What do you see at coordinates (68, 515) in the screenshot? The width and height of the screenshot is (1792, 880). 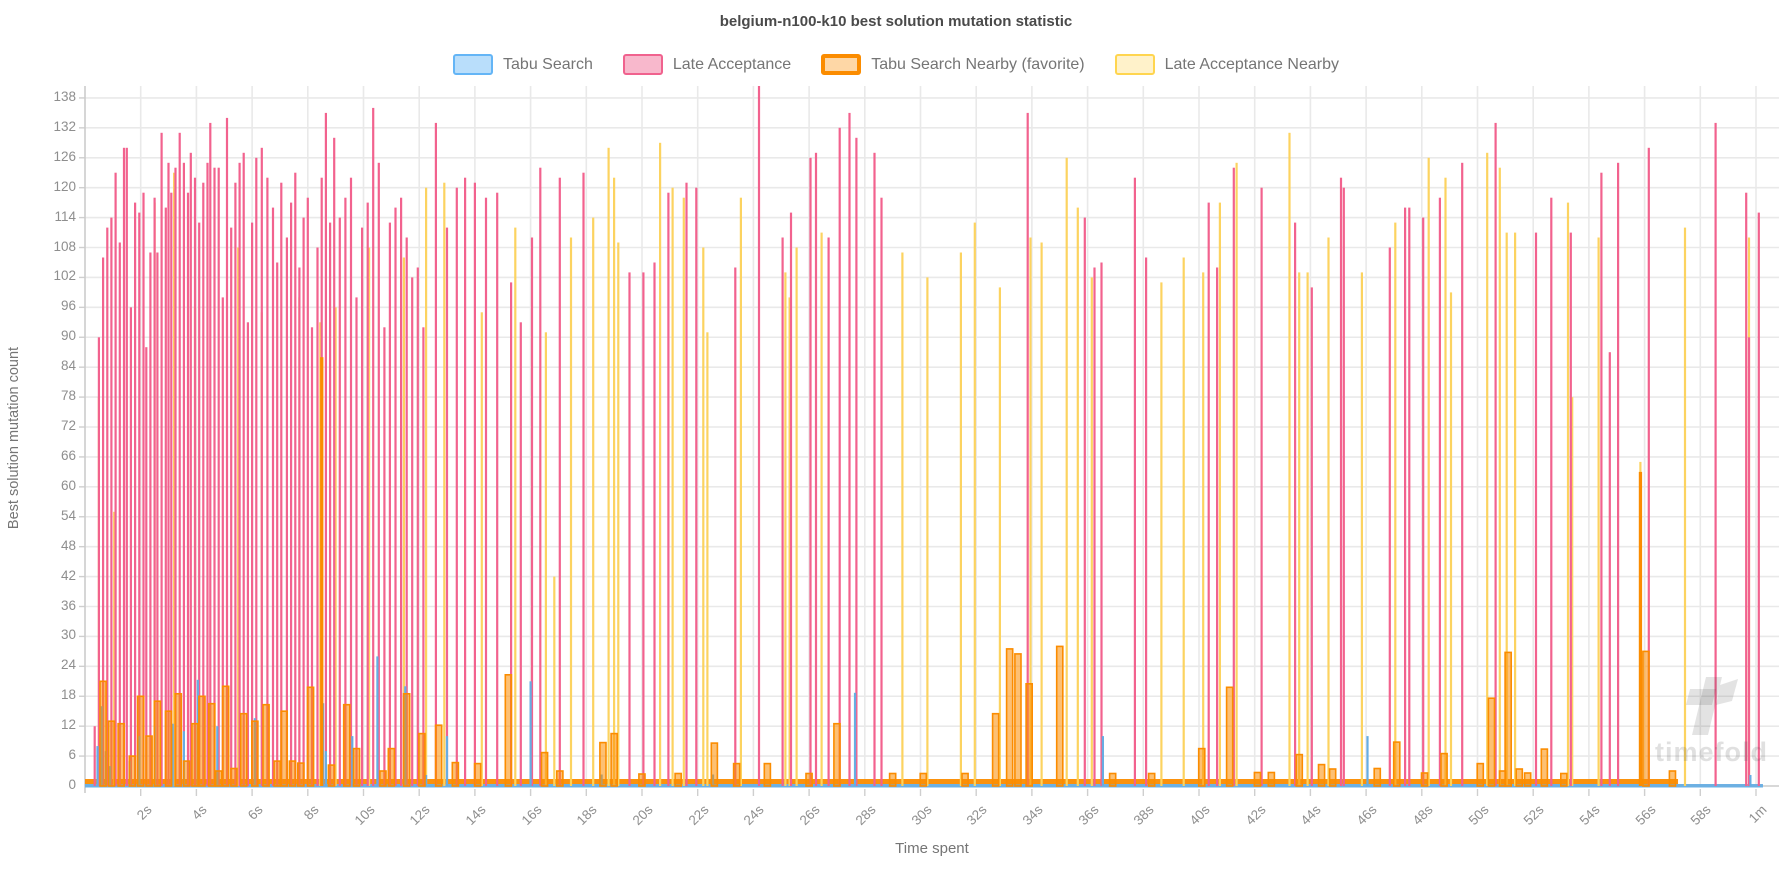 I see `y-tick-label: 54` at bounding box center [68, 515].